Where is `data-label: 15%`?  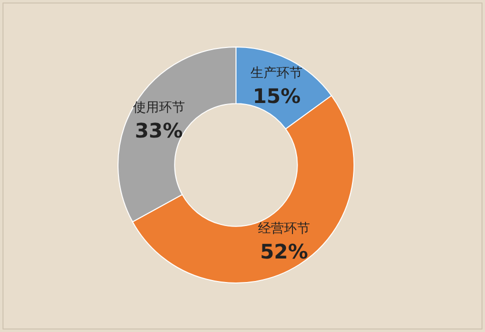 data-label: 15% is located at coordinates (276, 96).